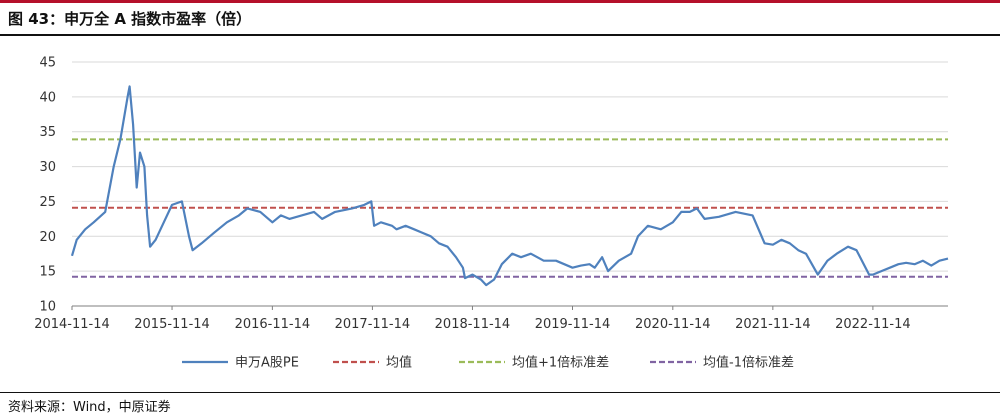  Describe the element at coordinates (748, 363) in the screenshot. I see `legend-label: 均值-1倍标准差` at that location.